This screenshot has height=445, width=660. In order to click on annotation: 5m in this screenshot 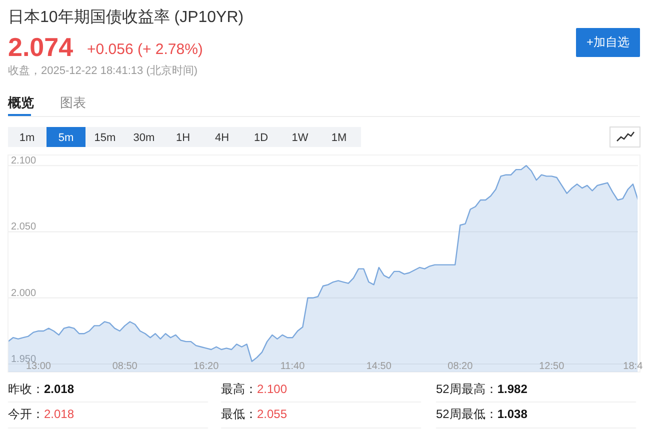, I will do `click(66, 138)`.